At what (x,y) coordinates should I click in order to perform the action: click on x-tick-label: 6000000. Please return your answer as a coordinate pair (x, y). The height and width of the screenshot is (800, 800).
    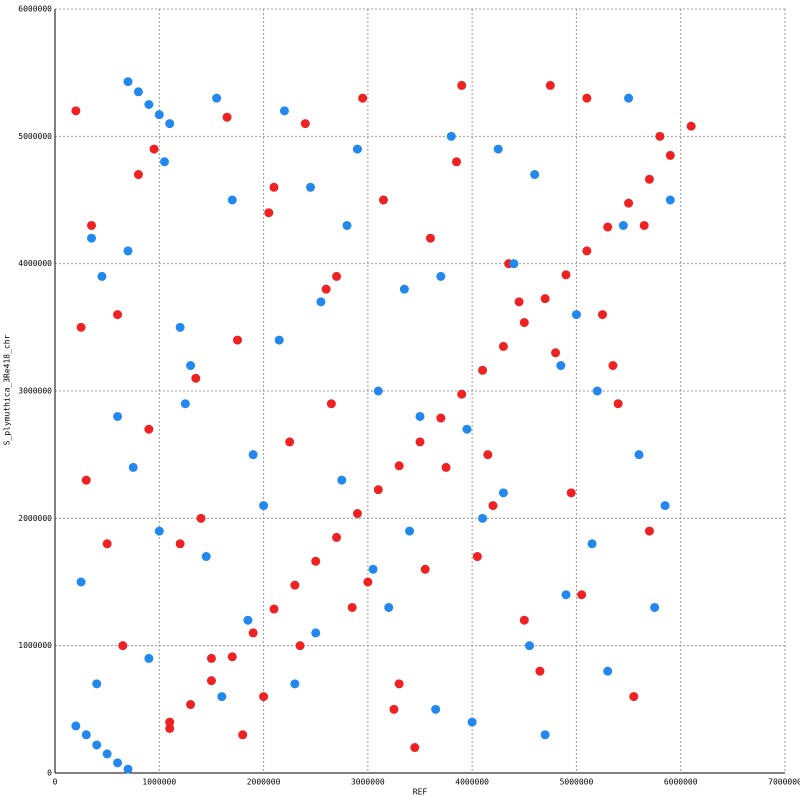
    Looking at the image, I should click on (681, 782).